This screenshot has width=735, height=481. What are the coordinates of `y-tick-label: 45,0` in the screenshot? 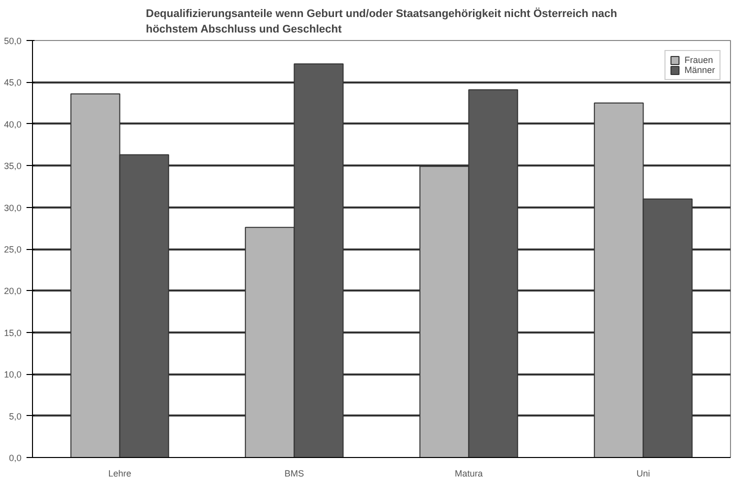 It's located at (13, 83).